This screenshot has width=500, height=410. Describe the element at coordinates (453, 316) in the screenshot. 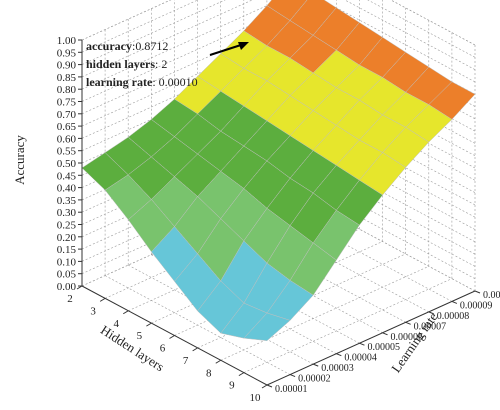

I see `y-tick-label: 0.00008` at that location.